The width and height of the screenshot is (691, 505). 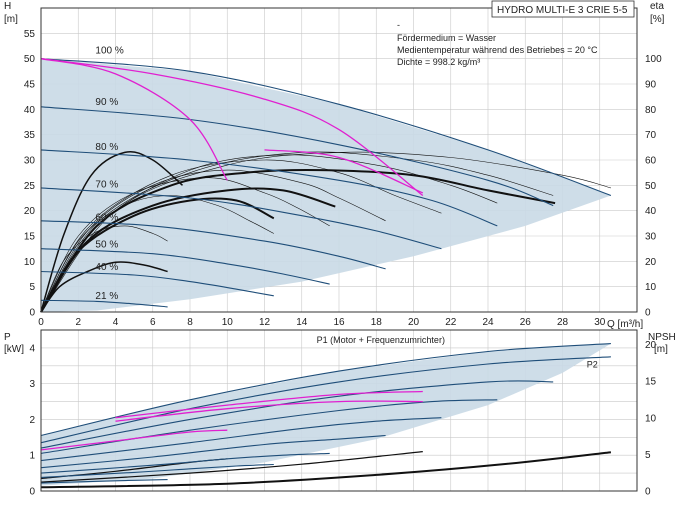 I want to click on bottom-y-tick-labels: 0 1 2 3 4, so click(x=32, y=420).